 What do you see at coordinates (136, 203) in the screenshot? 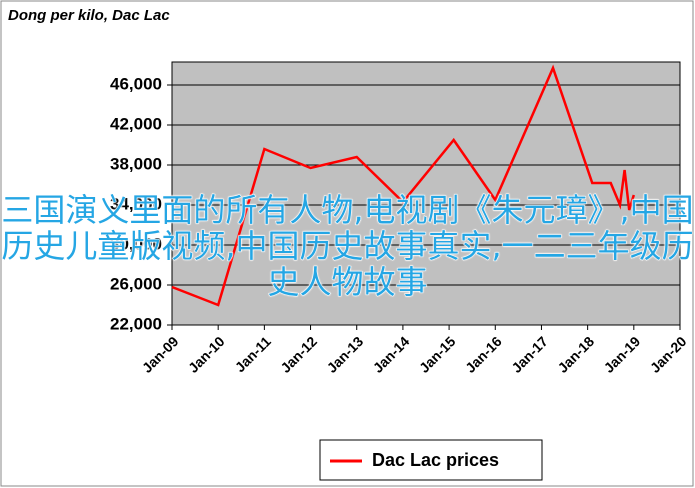
I see `y-tick-label: 34,000` at bounding box center [136, 203].